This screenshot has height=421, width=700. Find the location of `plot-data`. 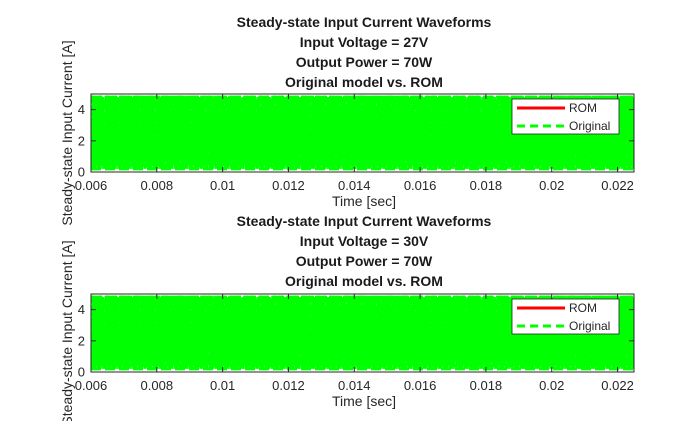

plot-data is located at coordinates (362, 333).